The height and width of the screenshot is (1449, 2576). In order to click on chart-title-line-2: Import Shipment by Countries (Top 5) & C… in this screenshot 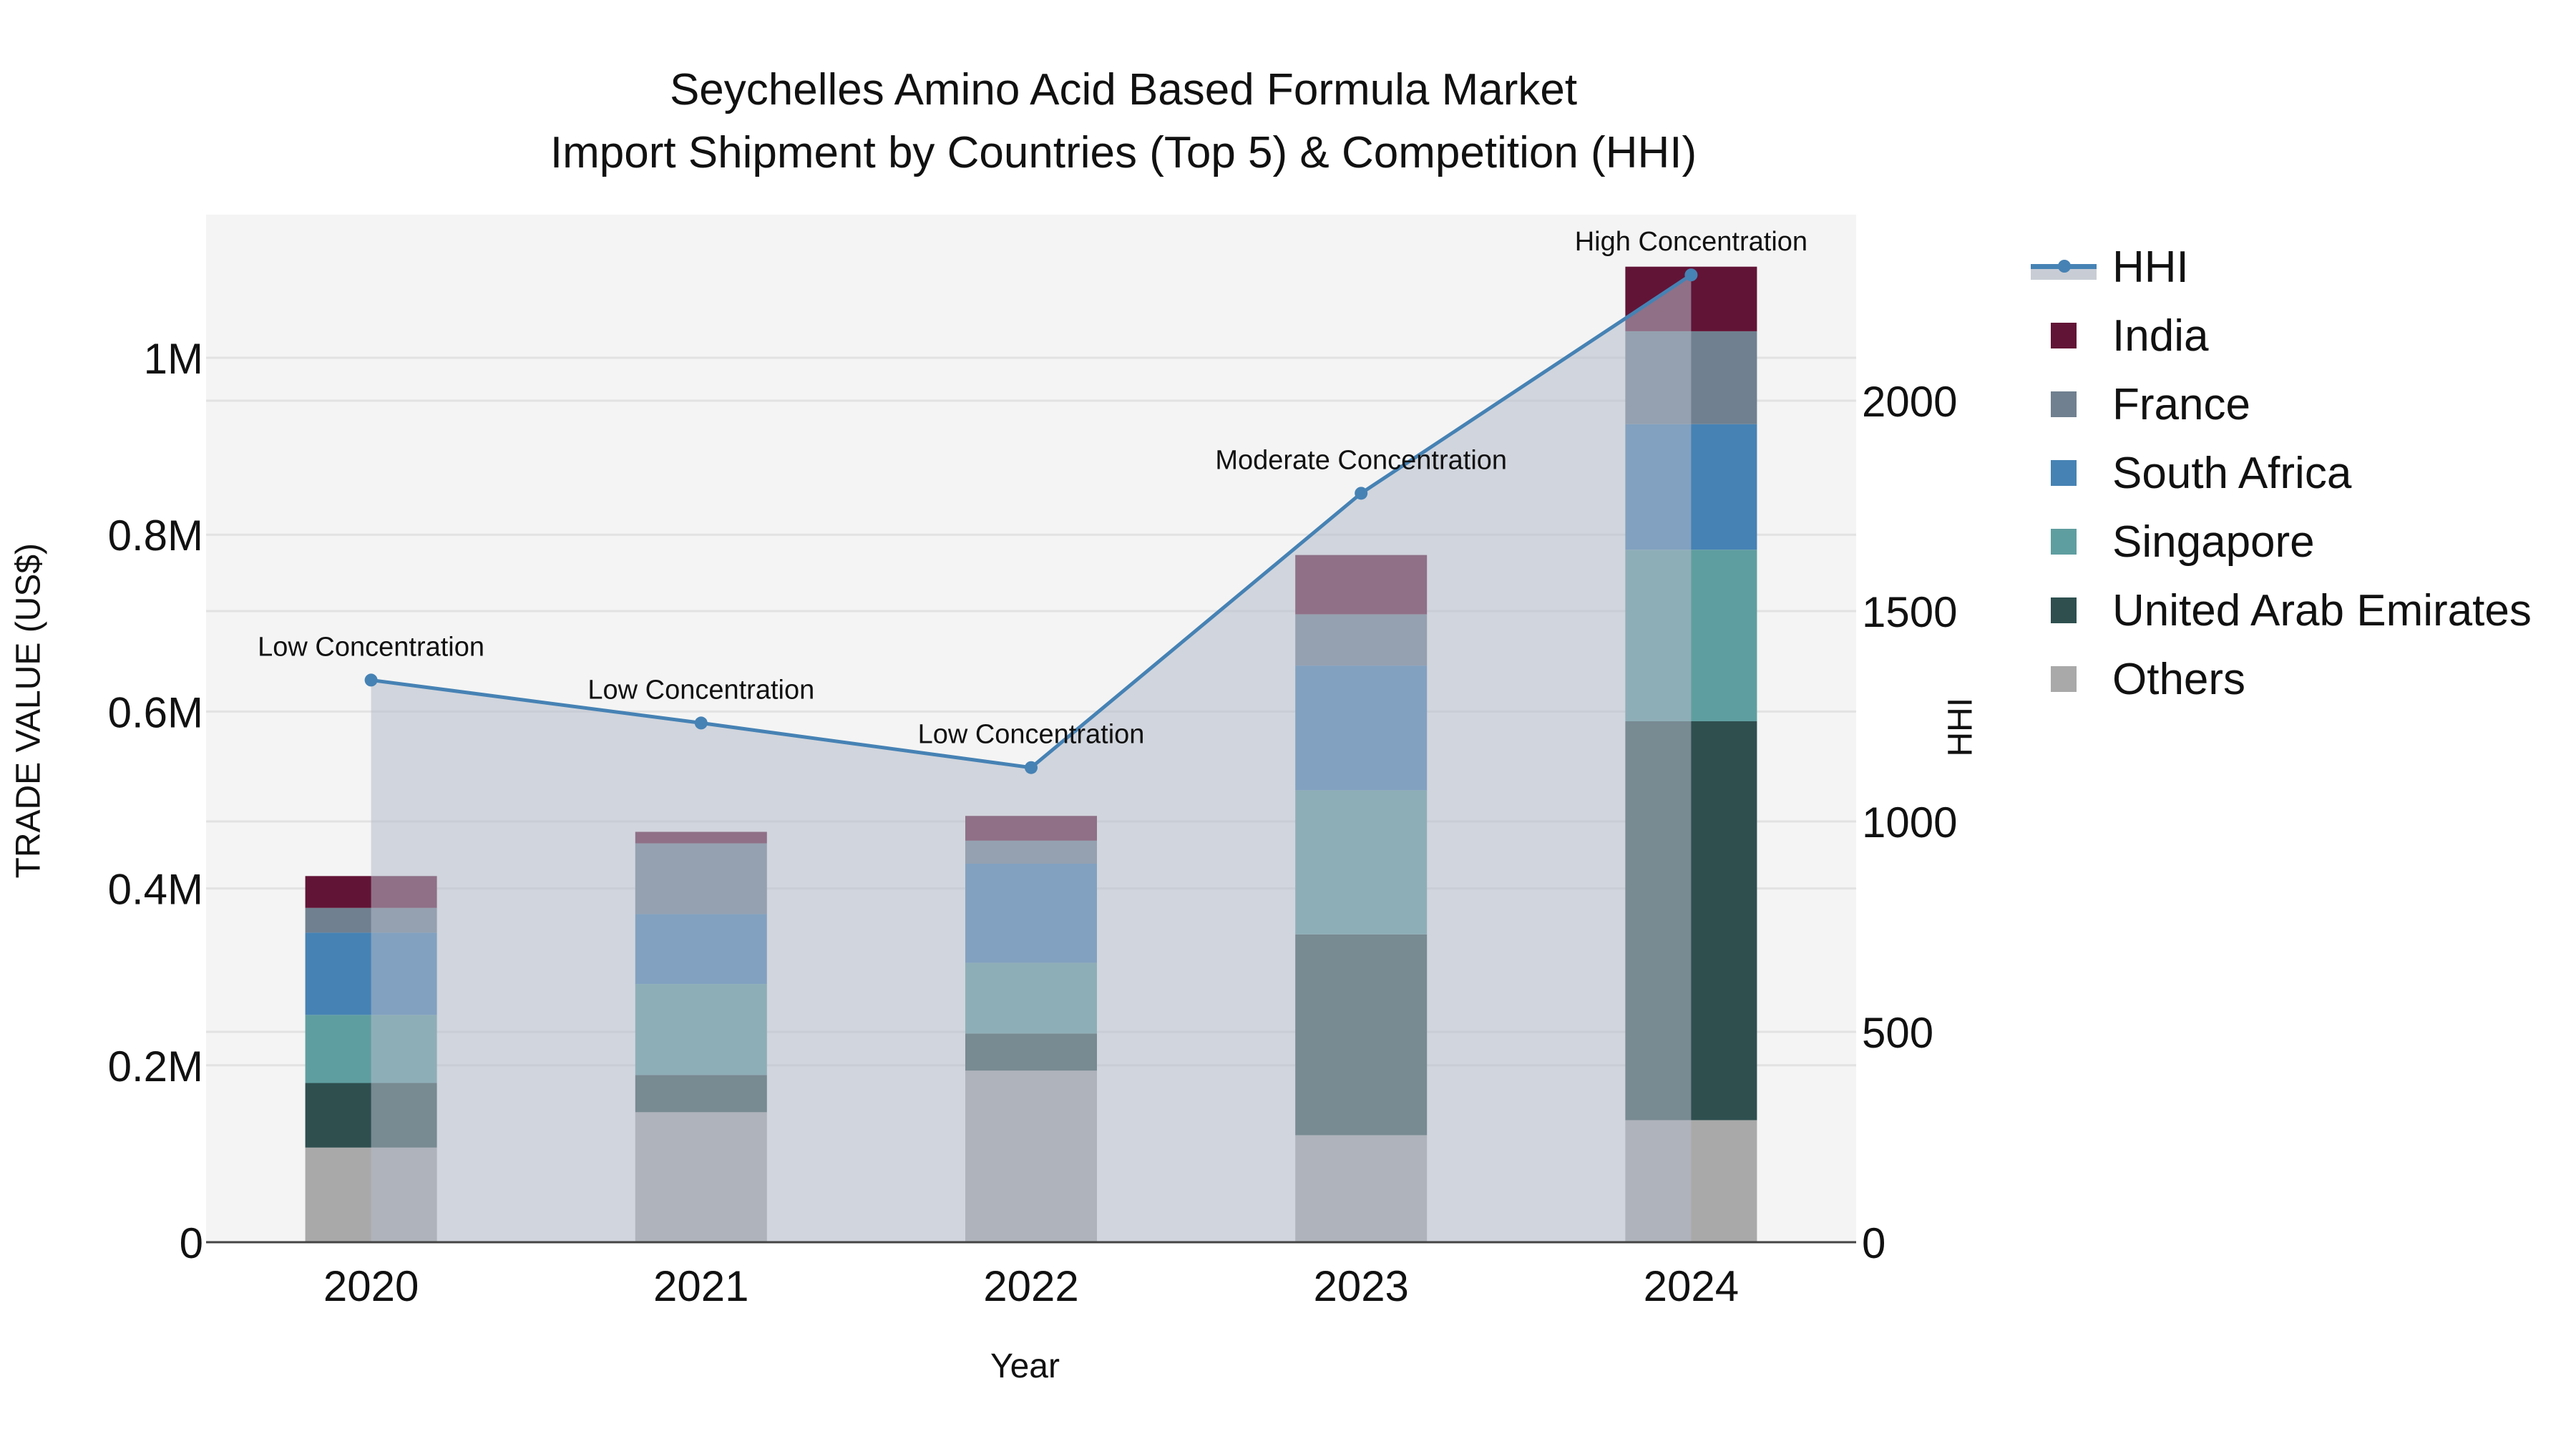, I will do `click(1123, 152)`.